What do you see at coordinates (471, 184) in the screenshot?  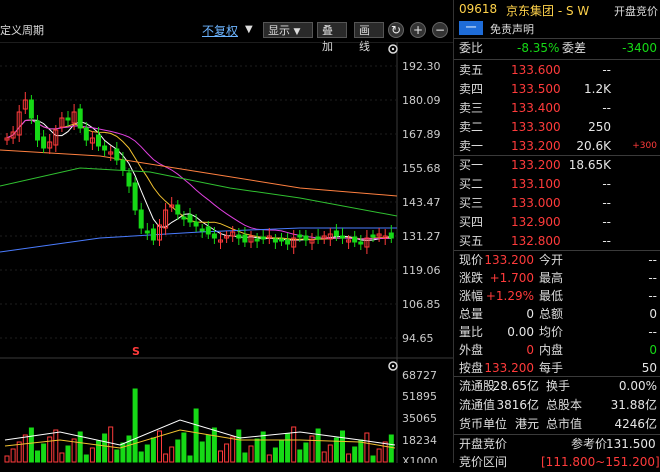 I see `bid-label: 买二` at bounding box center [471, 184].